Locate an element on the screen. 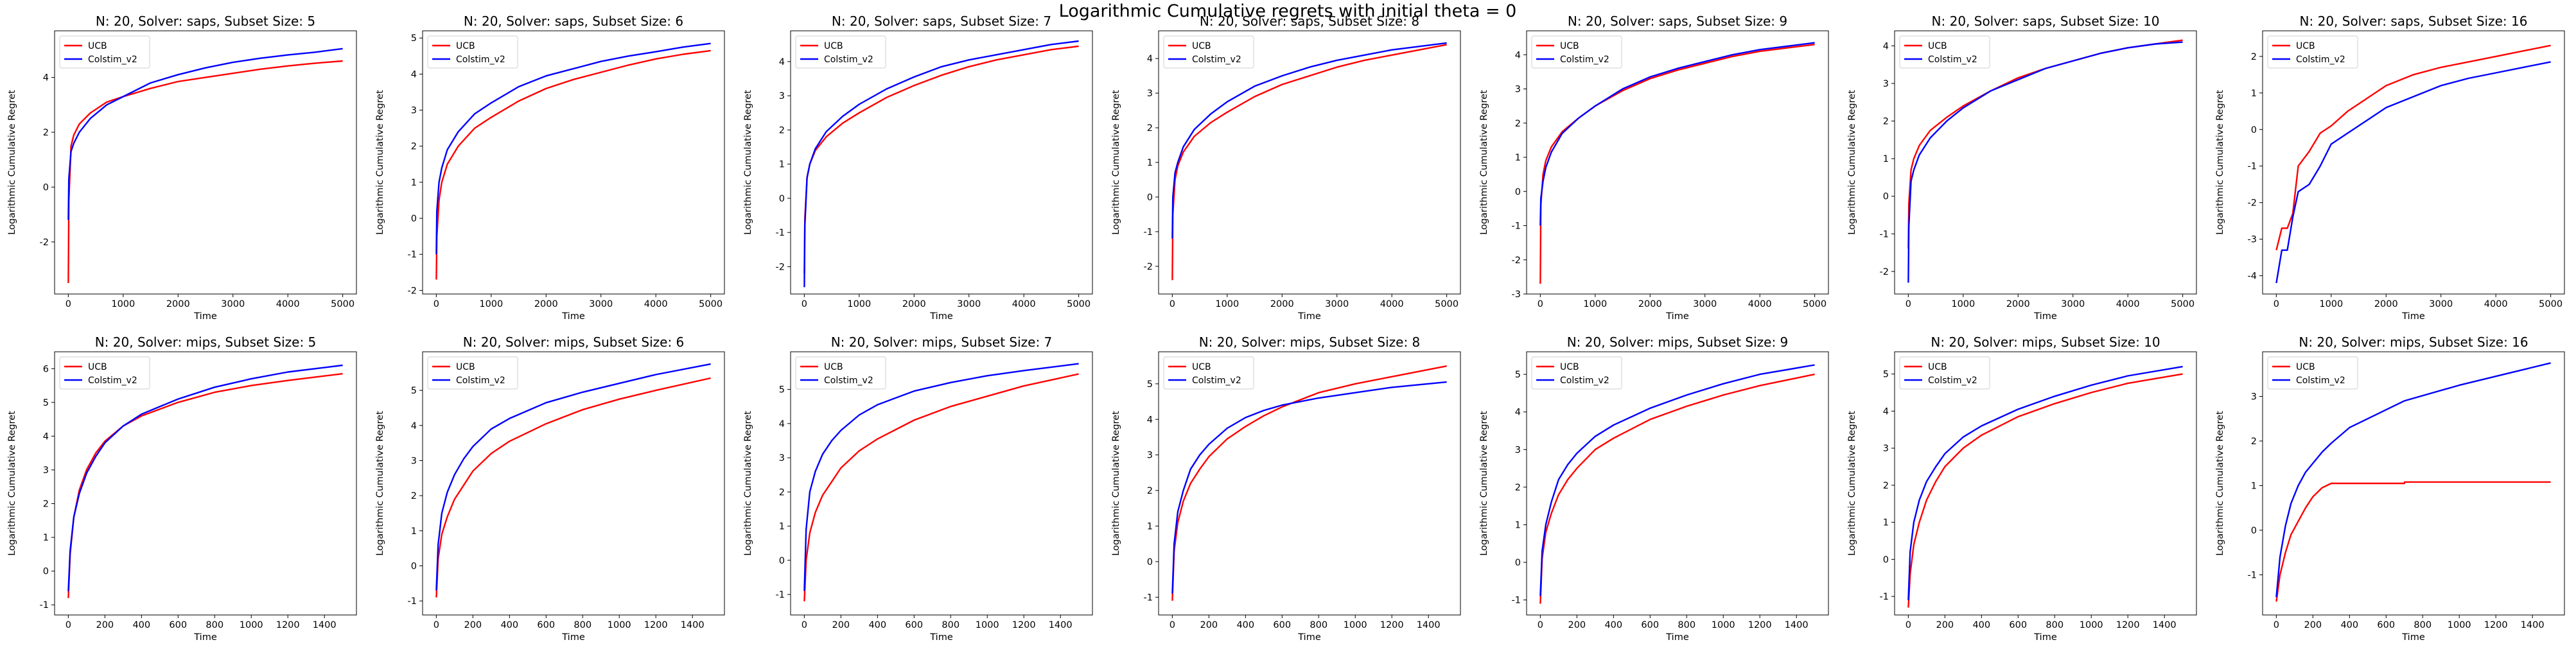 The width and height of the screenshot is (2576, 649). subplot-title: N: 20, Solver: saps, Subset Size: 9 is located at coordinates (1677, 21).